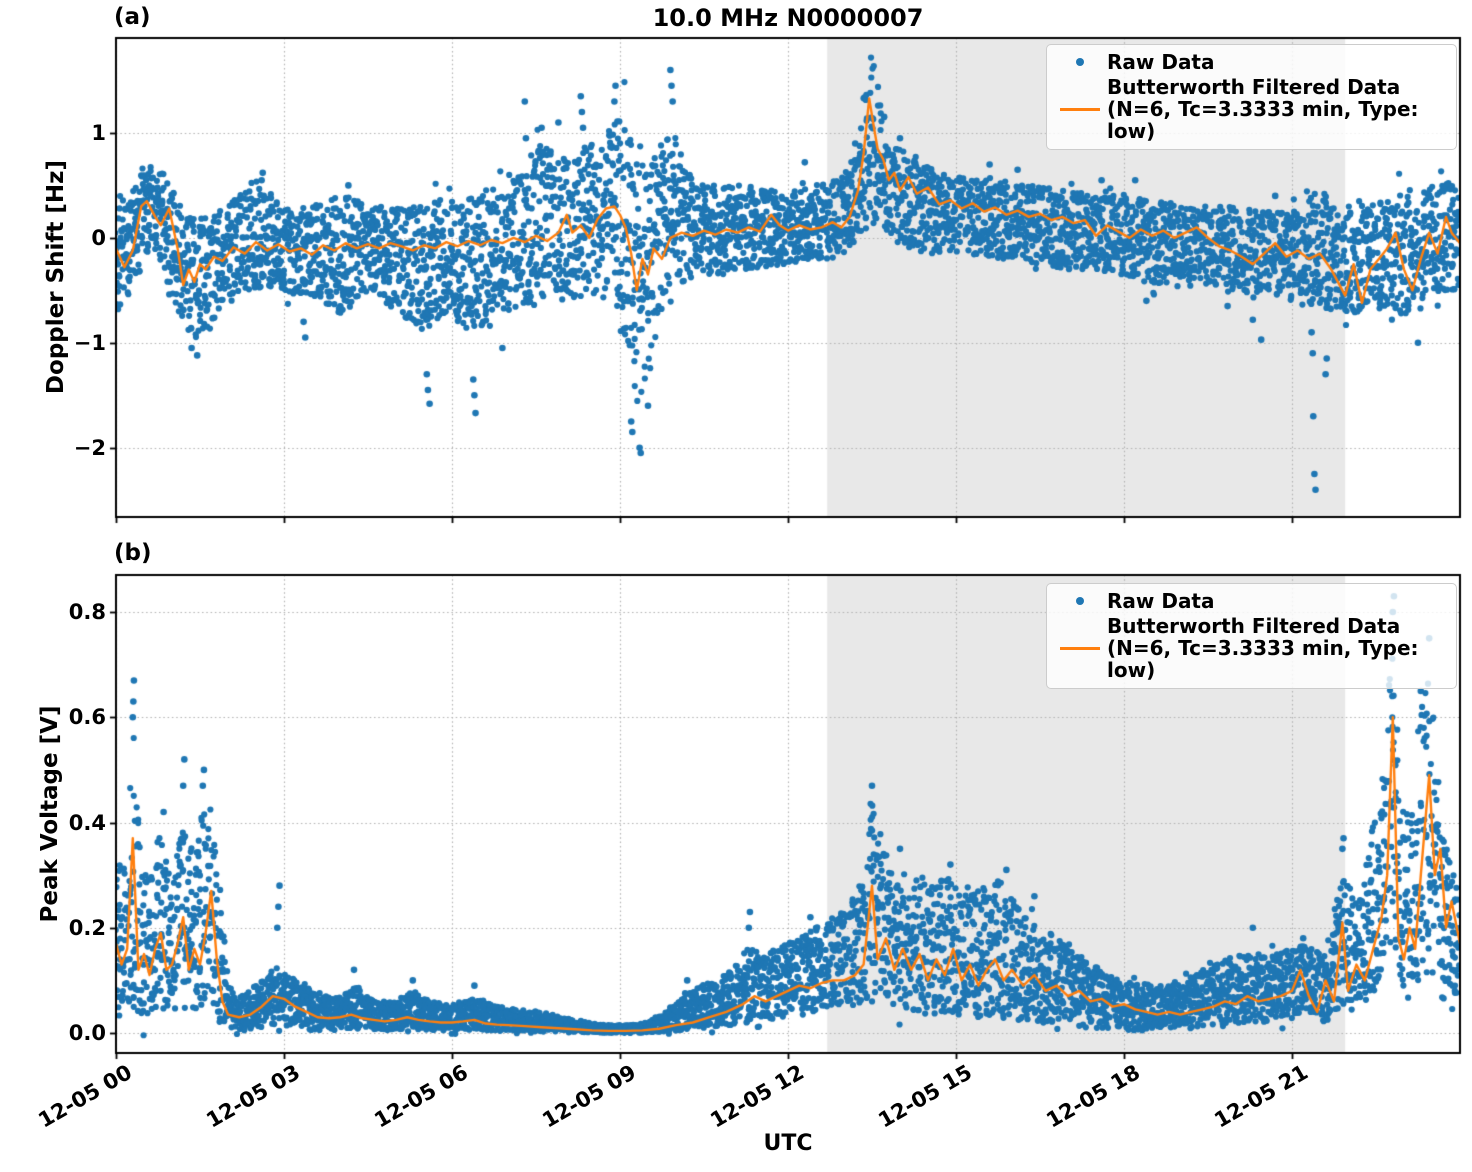 The image size is (1472, 1172). I want to click on y-tick-label: 0.8, so click(87, 612).